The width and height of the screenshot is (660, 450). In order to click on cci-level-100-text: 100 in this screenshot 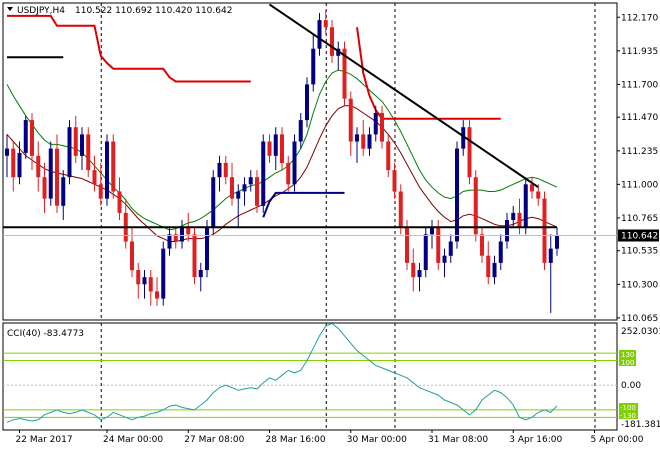, I will do `click(627, 363)`.